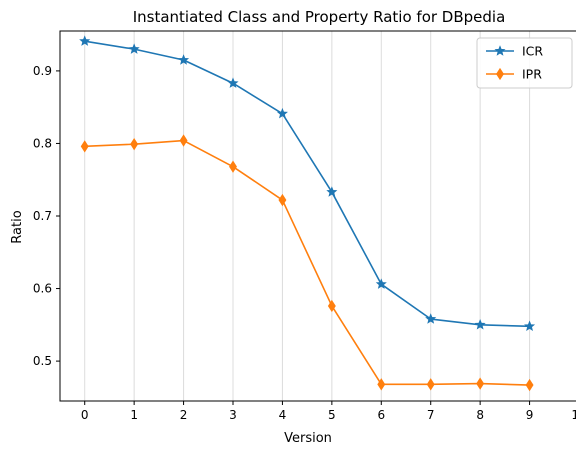  Describe the element at coordinates (42, 71) in the screenshot. I see `y-tick-label-4: 0.9` at that location.